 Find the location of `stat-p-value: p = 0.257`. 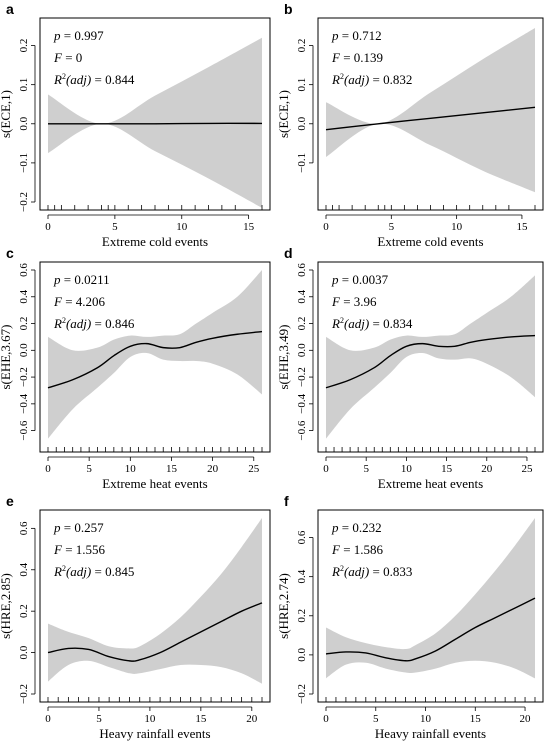

stat-p-value: p = 0.257 is located at coordinates (78, 527).